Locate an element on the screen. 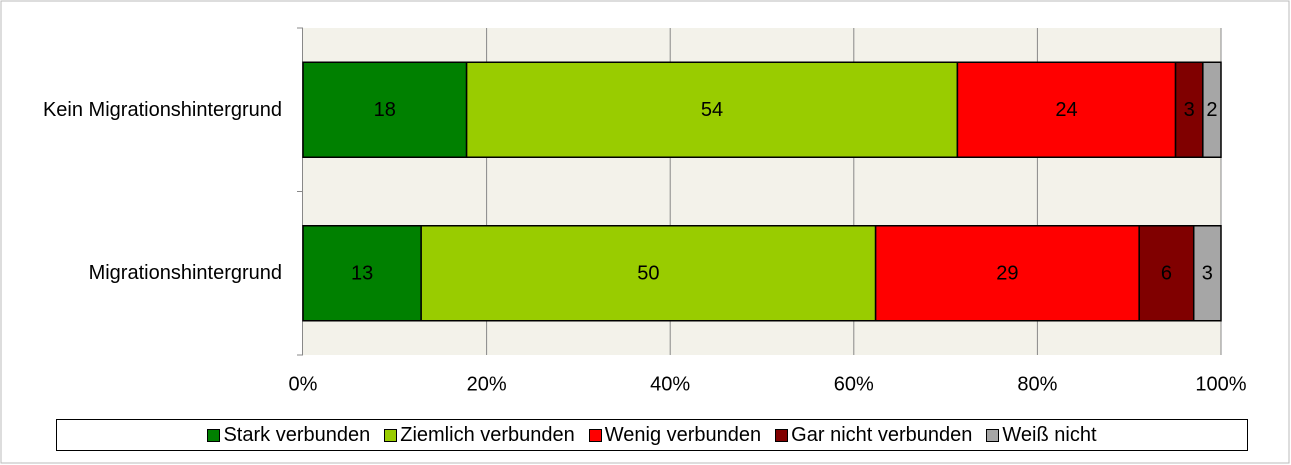 This screenshot has width=1291, height=465. legend-item: Ziemlich verbunden is located at coordinates (479, 435).